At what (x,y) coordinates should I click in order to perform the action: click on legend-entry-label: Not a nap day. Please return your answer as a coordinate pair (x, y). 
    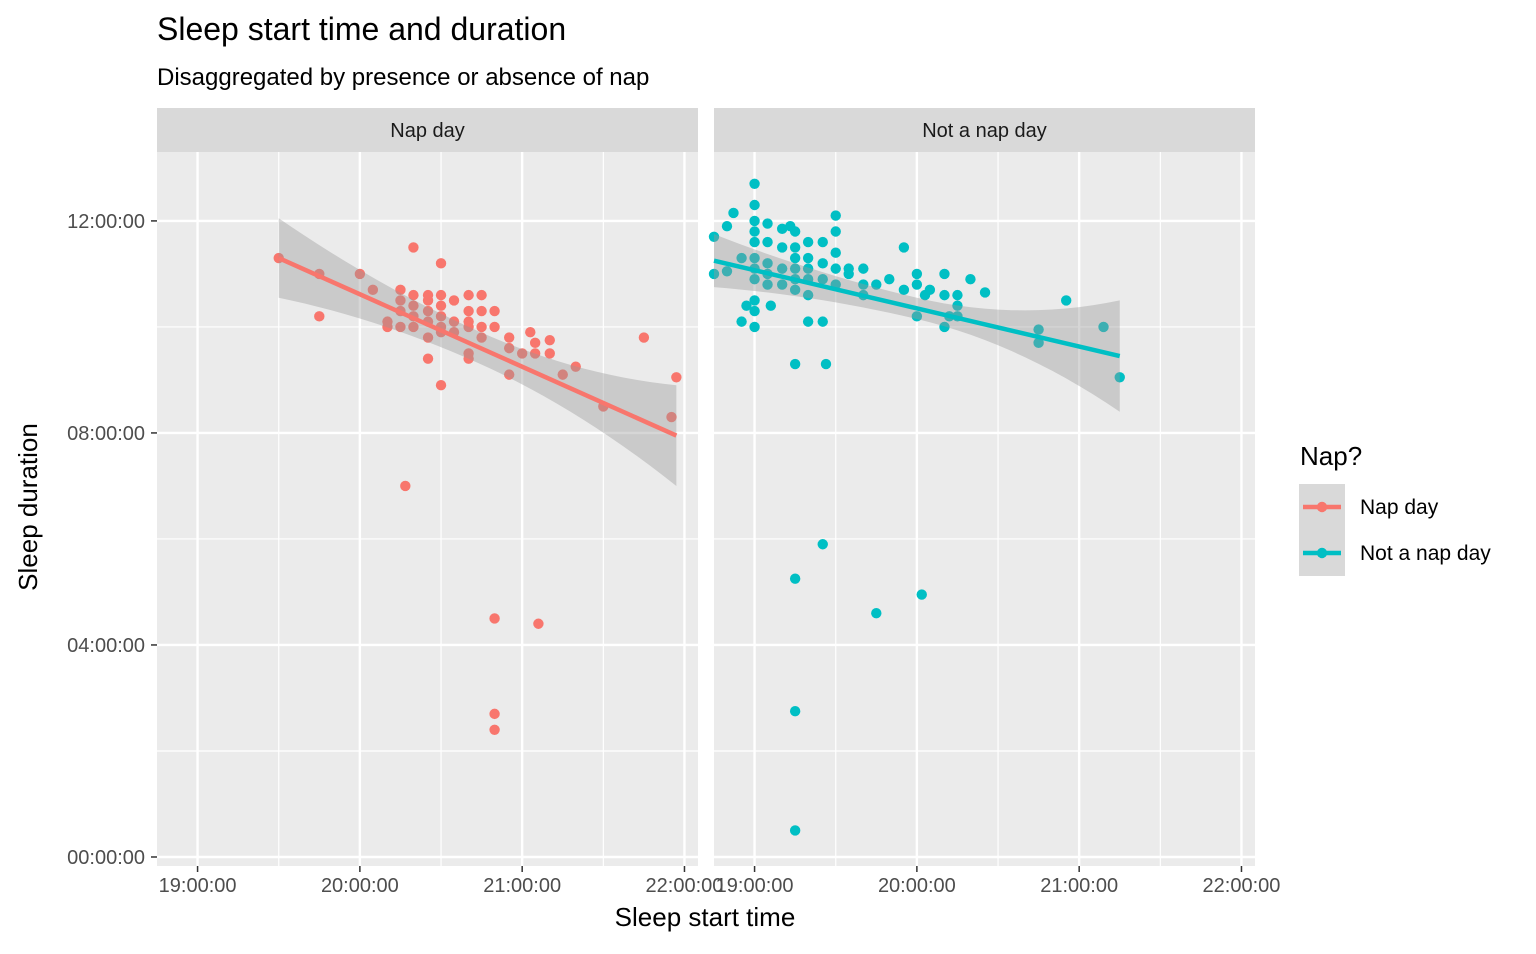
    Looking at the image, I should click on (1425, 553).